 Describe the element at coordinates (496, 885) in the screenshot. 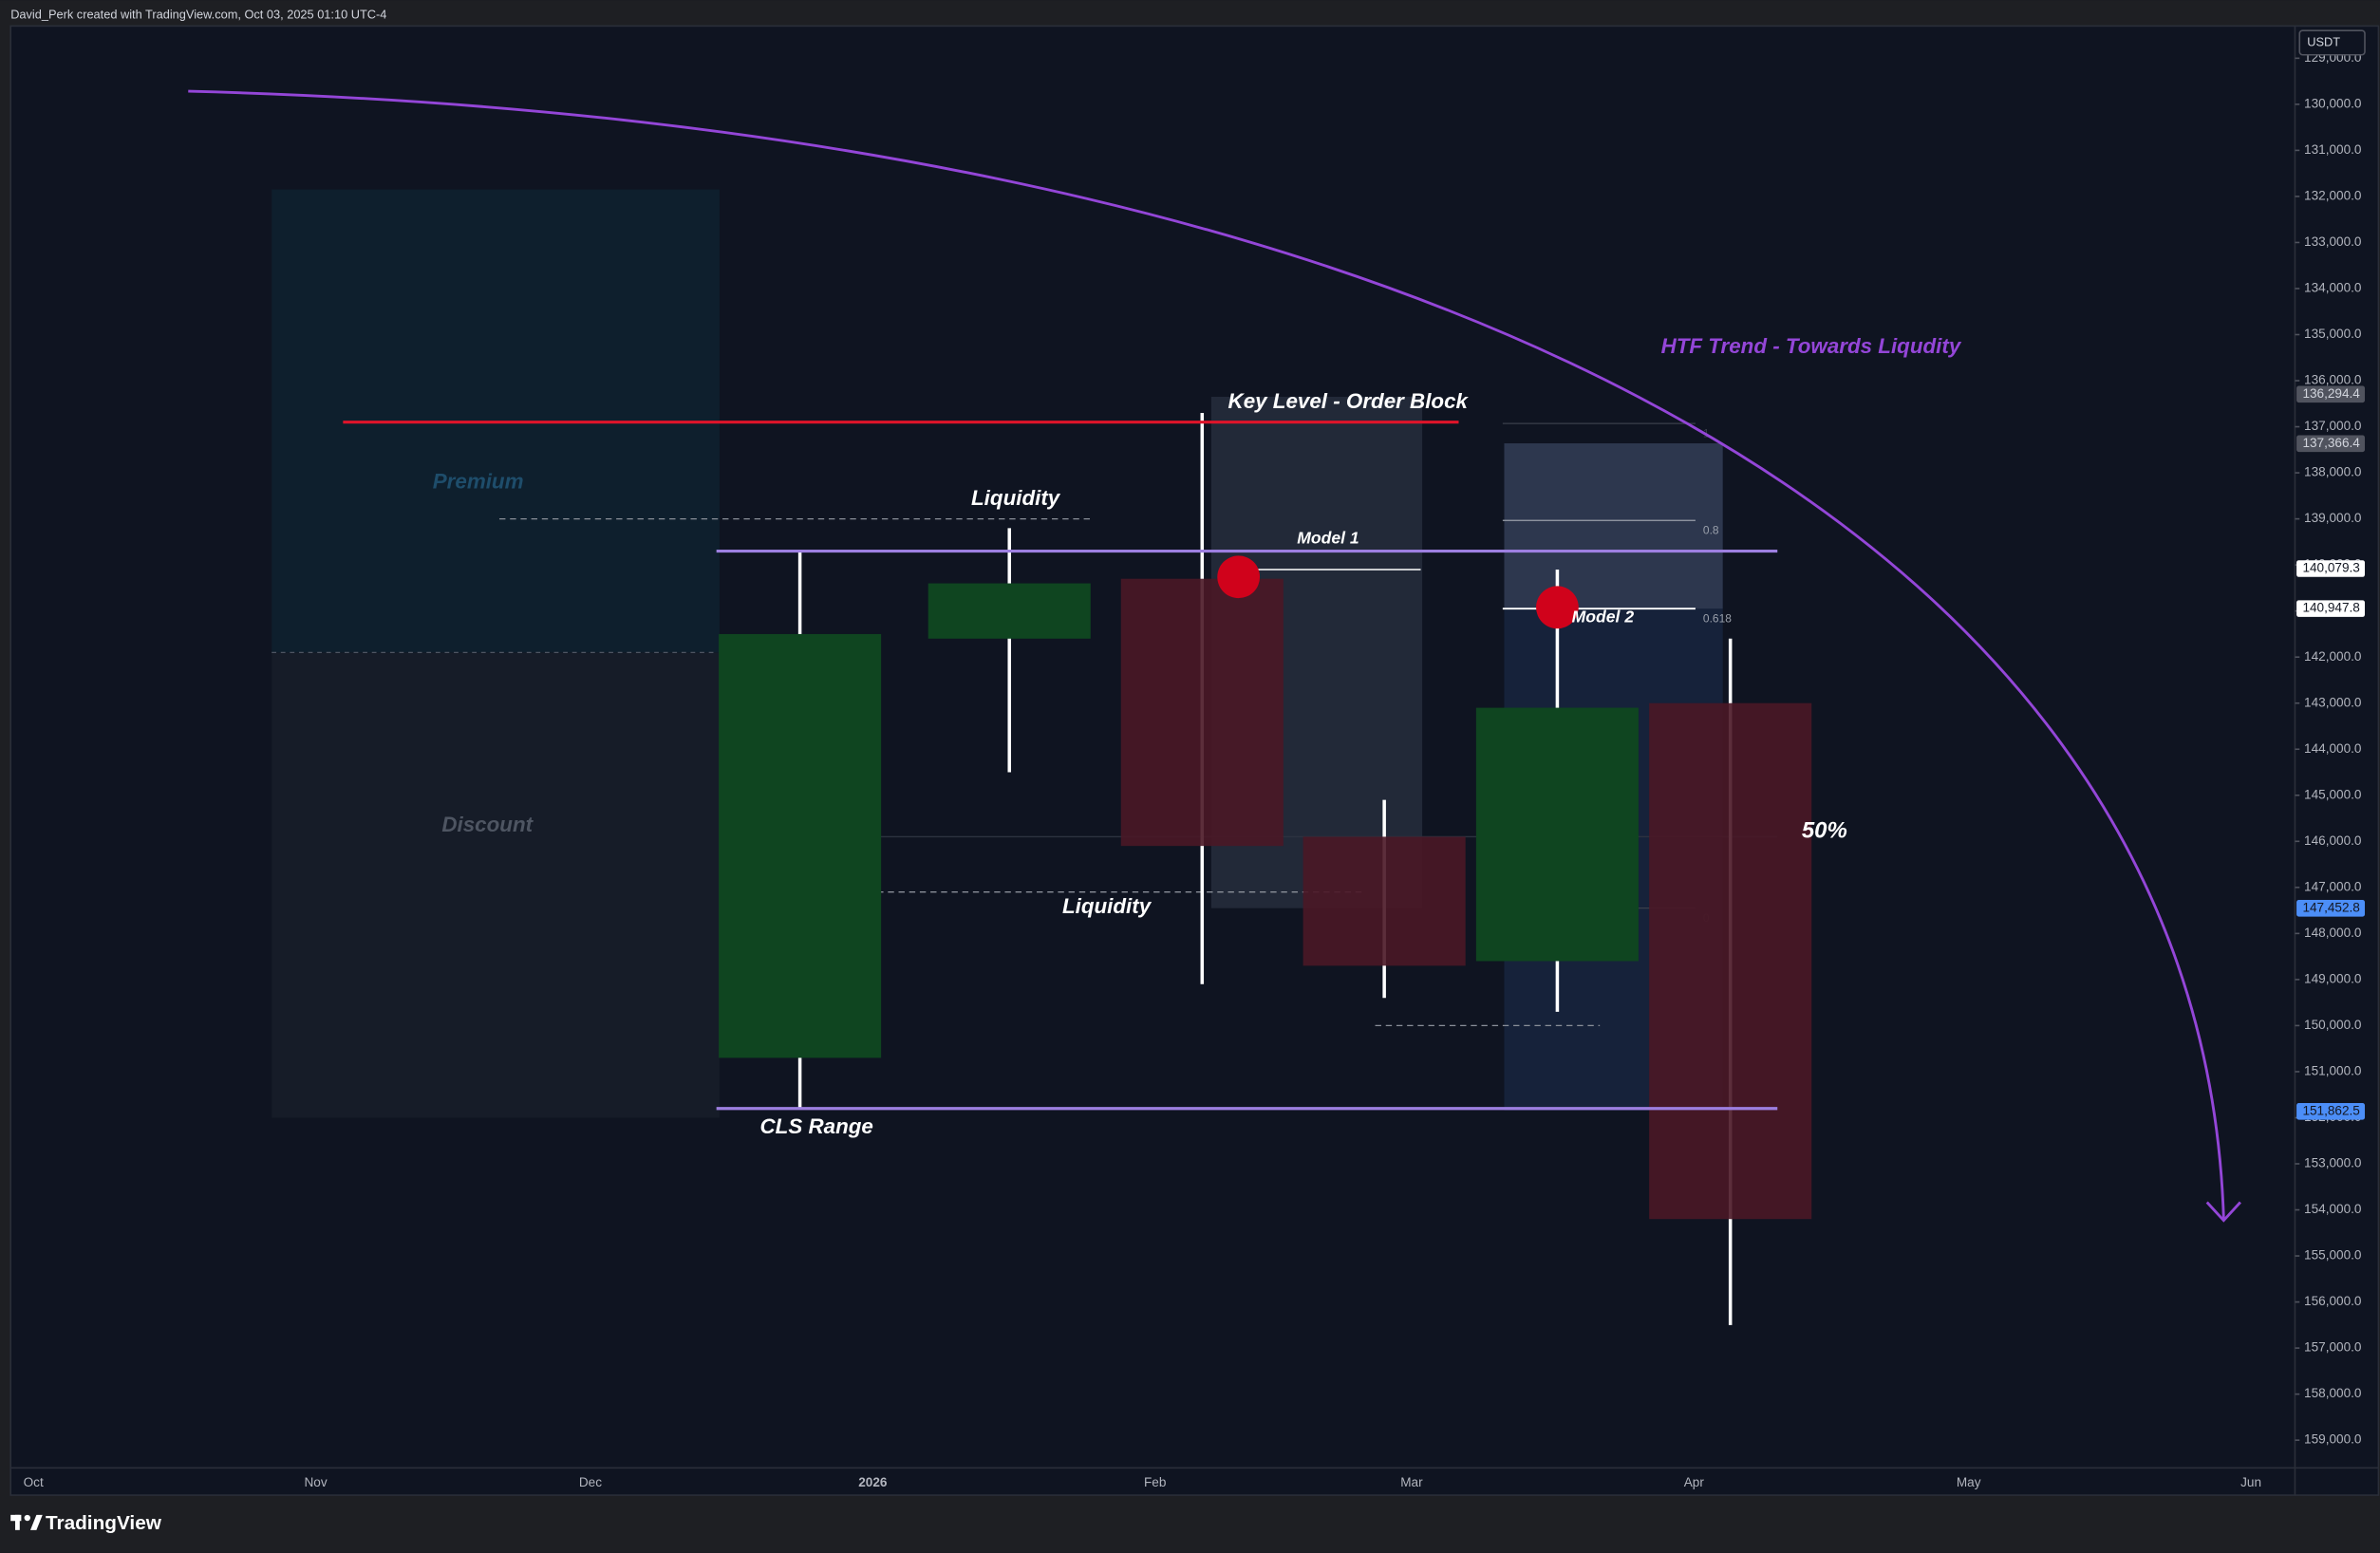

I see `discount-zone` at that location.